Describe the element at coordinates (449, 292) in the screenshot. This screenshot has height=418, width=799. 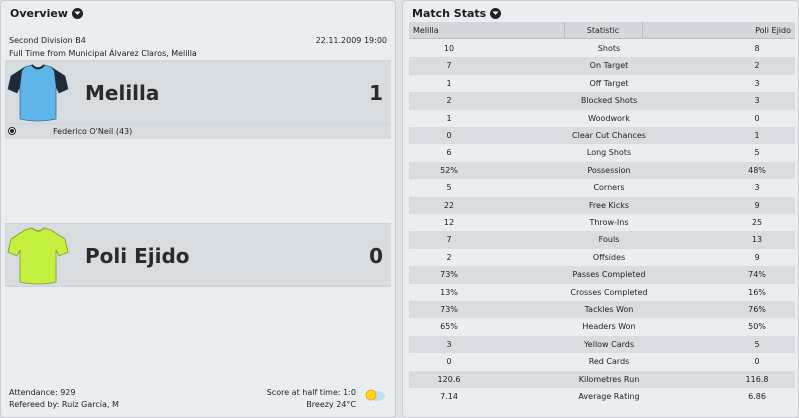
I see `stat-home-value: 13%` at that location.